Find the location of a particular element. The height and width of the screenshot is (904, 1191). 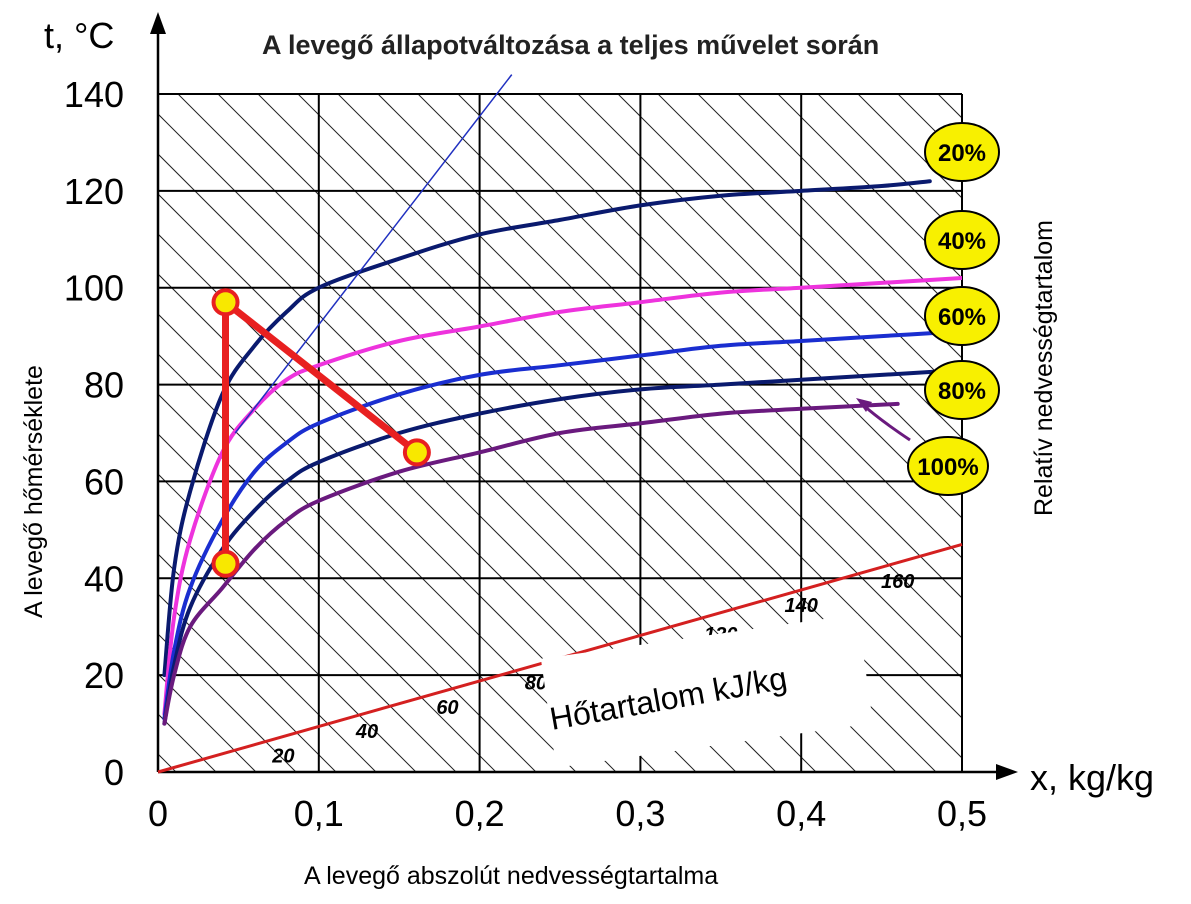

process-line is located at coordinates (321, 431).